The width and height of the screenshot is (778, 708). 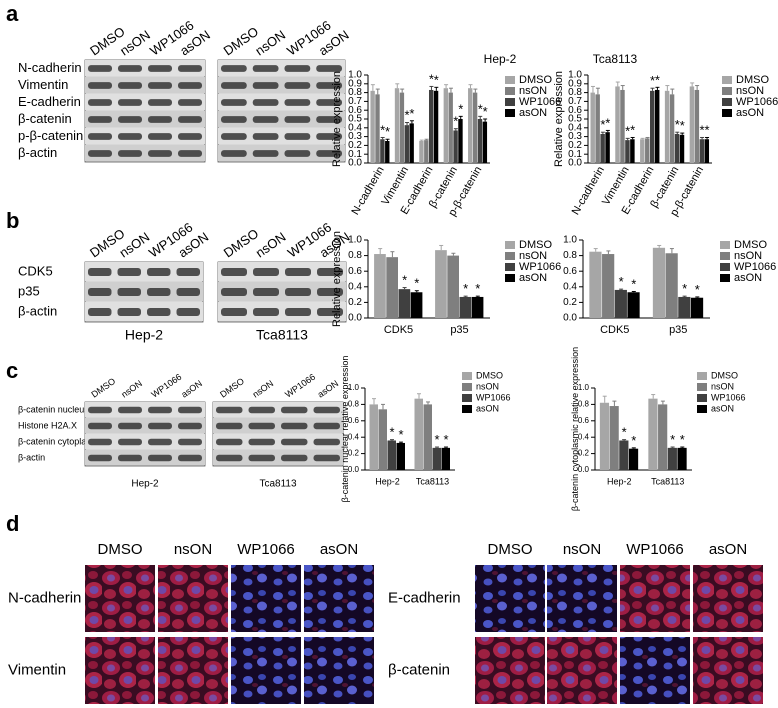 I want to click on y-tick-label: 0.5, so click(x=355, y=119).